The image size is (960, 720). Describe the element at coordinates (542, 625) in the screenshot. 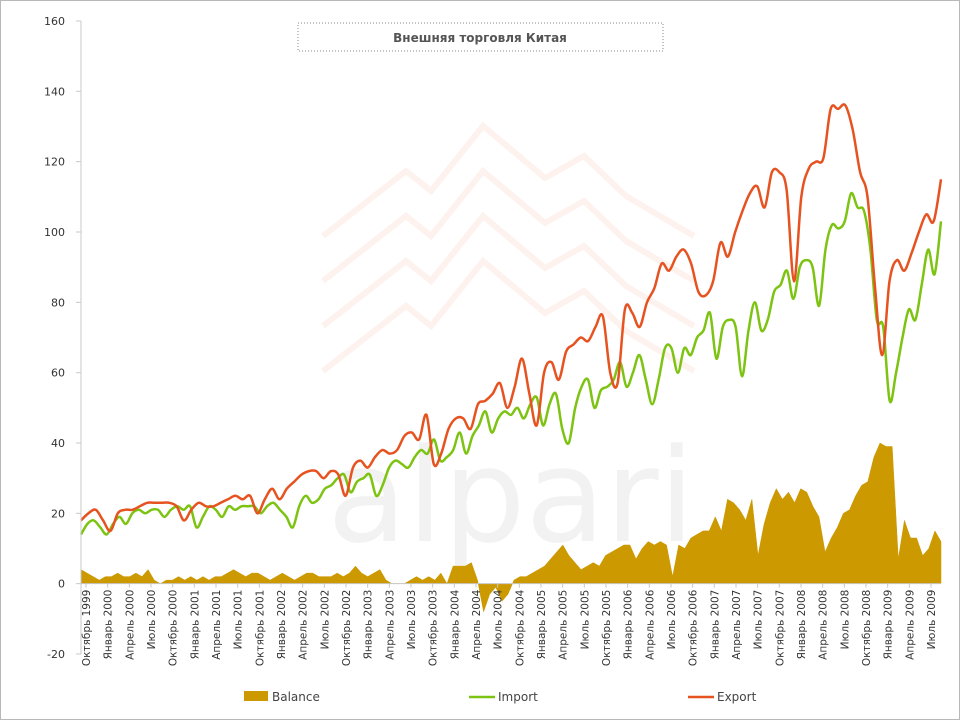

I see `x-tick-label: Январь 2005` at that location.